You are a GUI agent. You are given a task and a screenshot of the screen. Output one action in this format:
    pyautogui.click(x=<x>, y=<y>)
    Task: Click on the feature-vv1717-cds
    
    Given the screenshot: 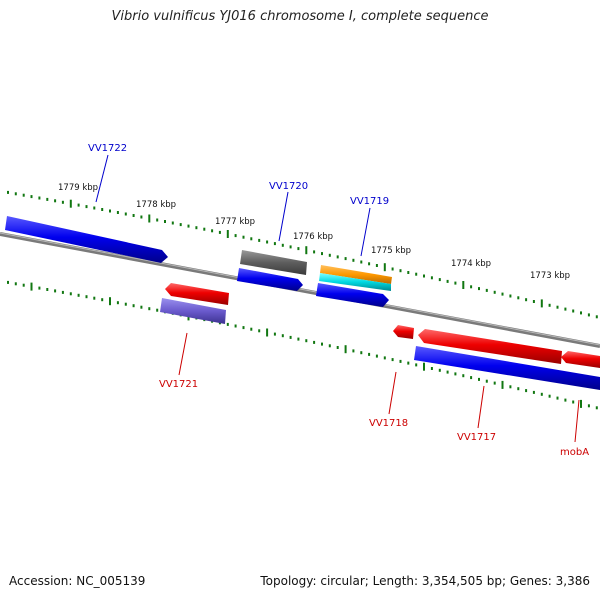 What is the action you would take?
    pyautogui.click(x=490, y=346)
    